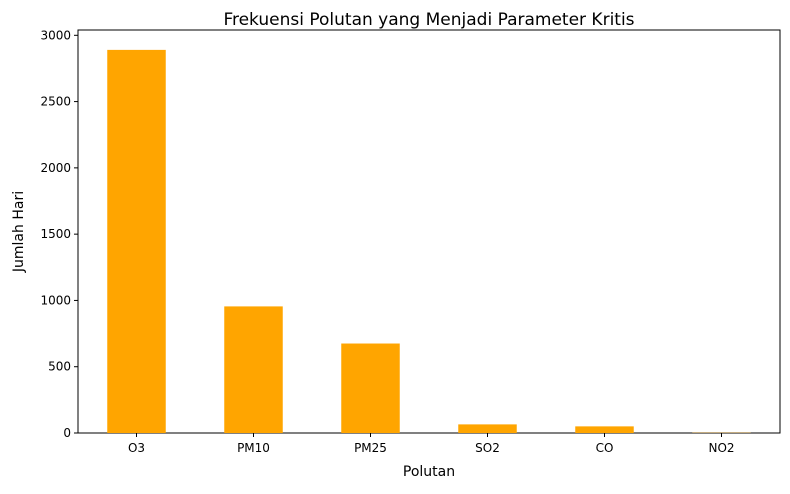 This screenshot has width=790, height=494. What do you see at coordinates (370, 388) in the screenshot?
I see `bar-pm25` at bounding box center [370, 388].